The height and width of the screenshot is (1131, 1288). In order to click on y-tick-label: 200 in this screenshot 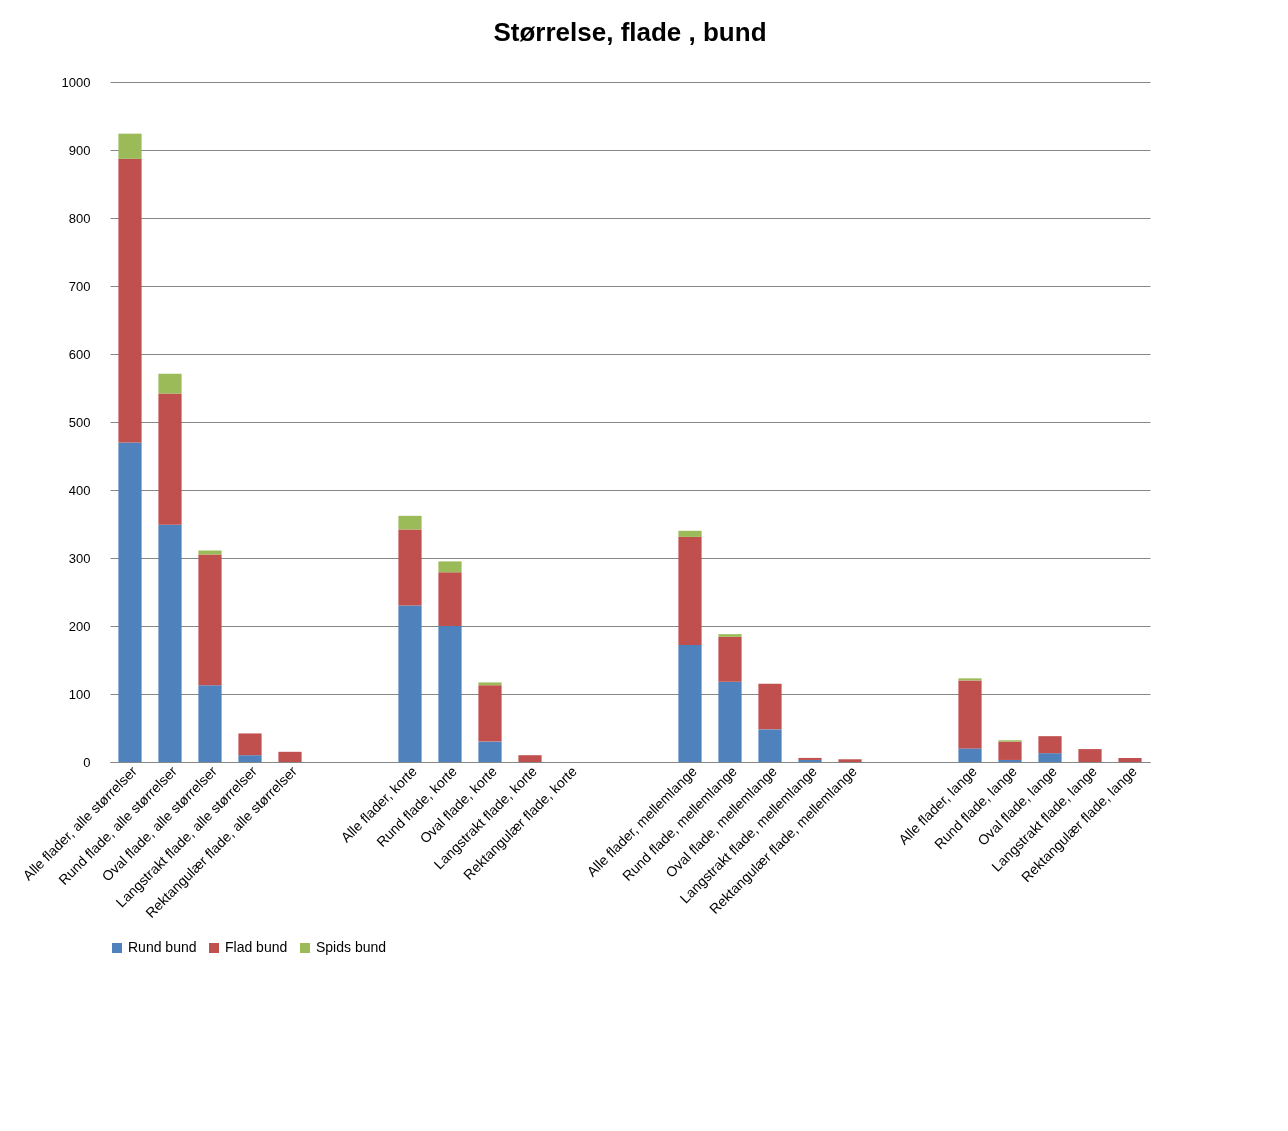, I will do `click(79, 626)`.